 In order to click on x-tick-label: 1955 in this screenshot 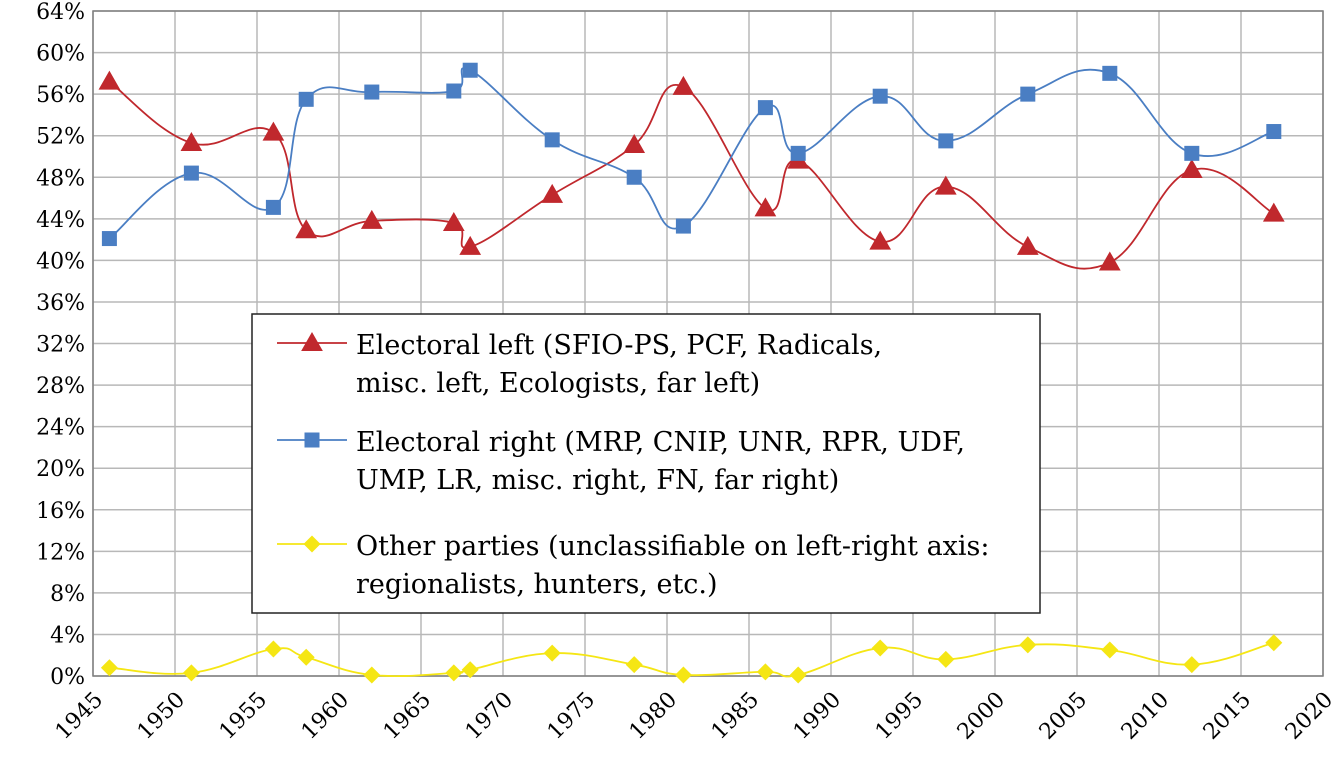, I will do `click(243, 715)`.